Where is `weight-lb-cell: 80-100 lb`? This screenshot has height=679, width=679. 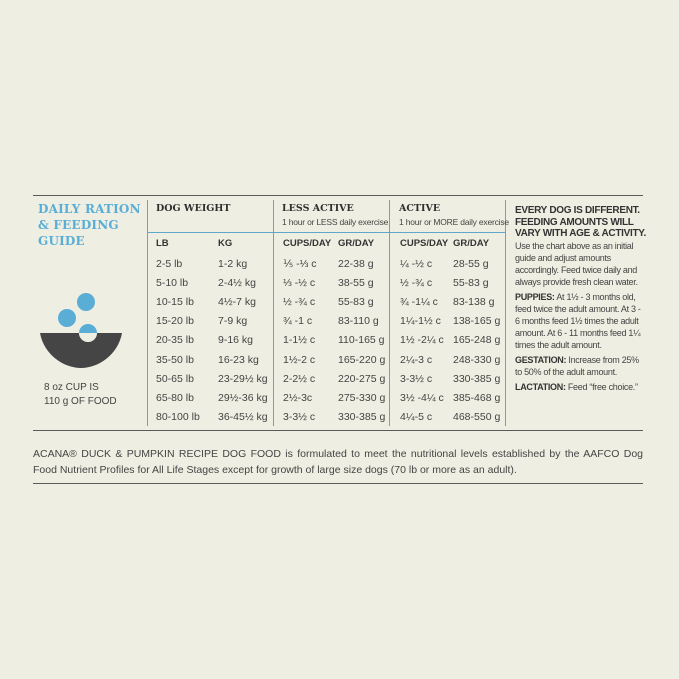
weight-lb-cell: 80-100 lb is located at coordinates (178, 416).